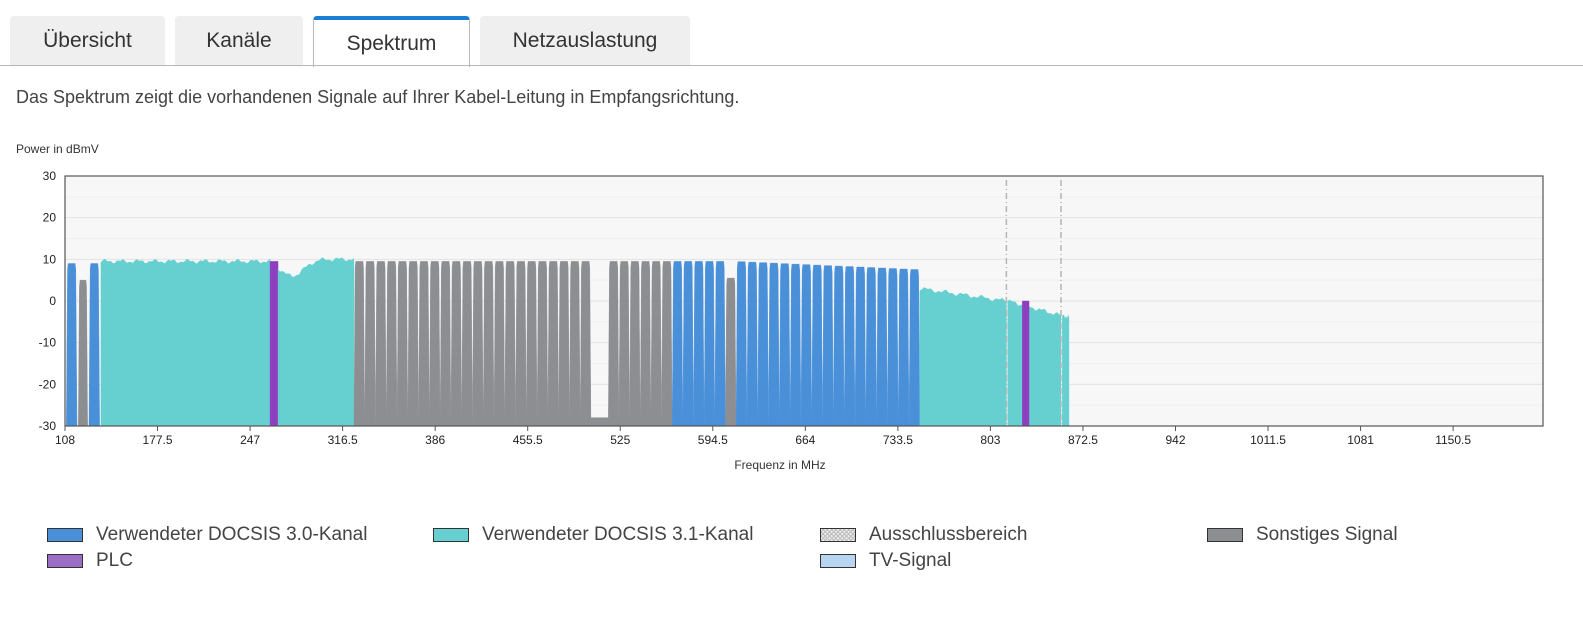 This screenshot has height=624, width=1583. Describe the element at coordinates (52, 301) in the screenshot. I see `y-tick-label: 0` at that location.